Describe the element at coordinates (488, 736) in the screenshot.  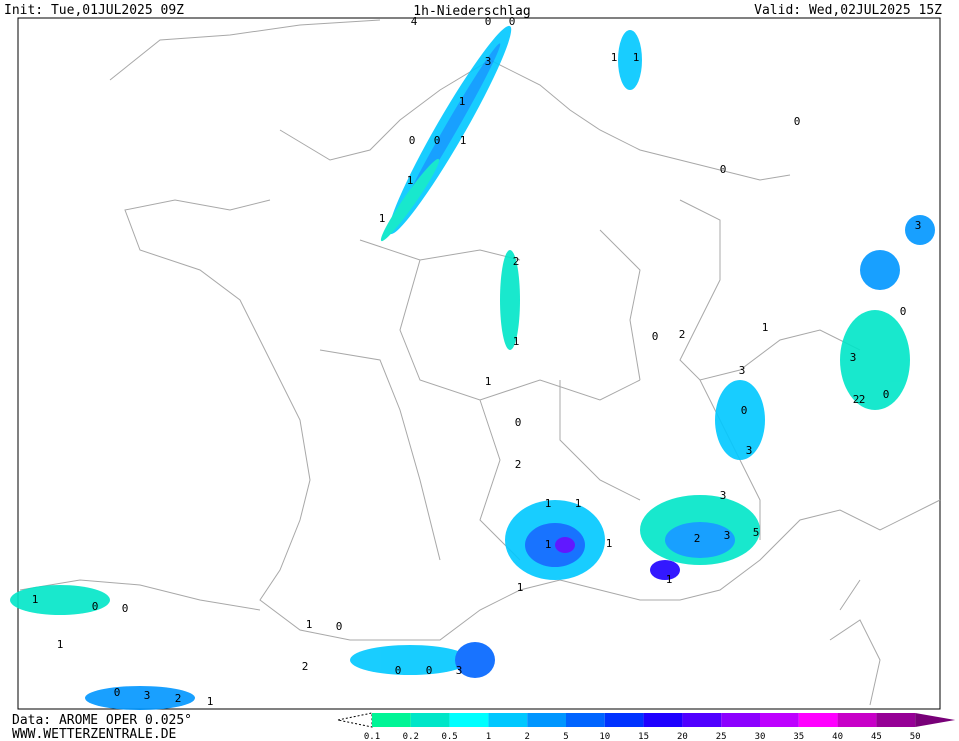
I see `colorbar-label: 1` at that location.